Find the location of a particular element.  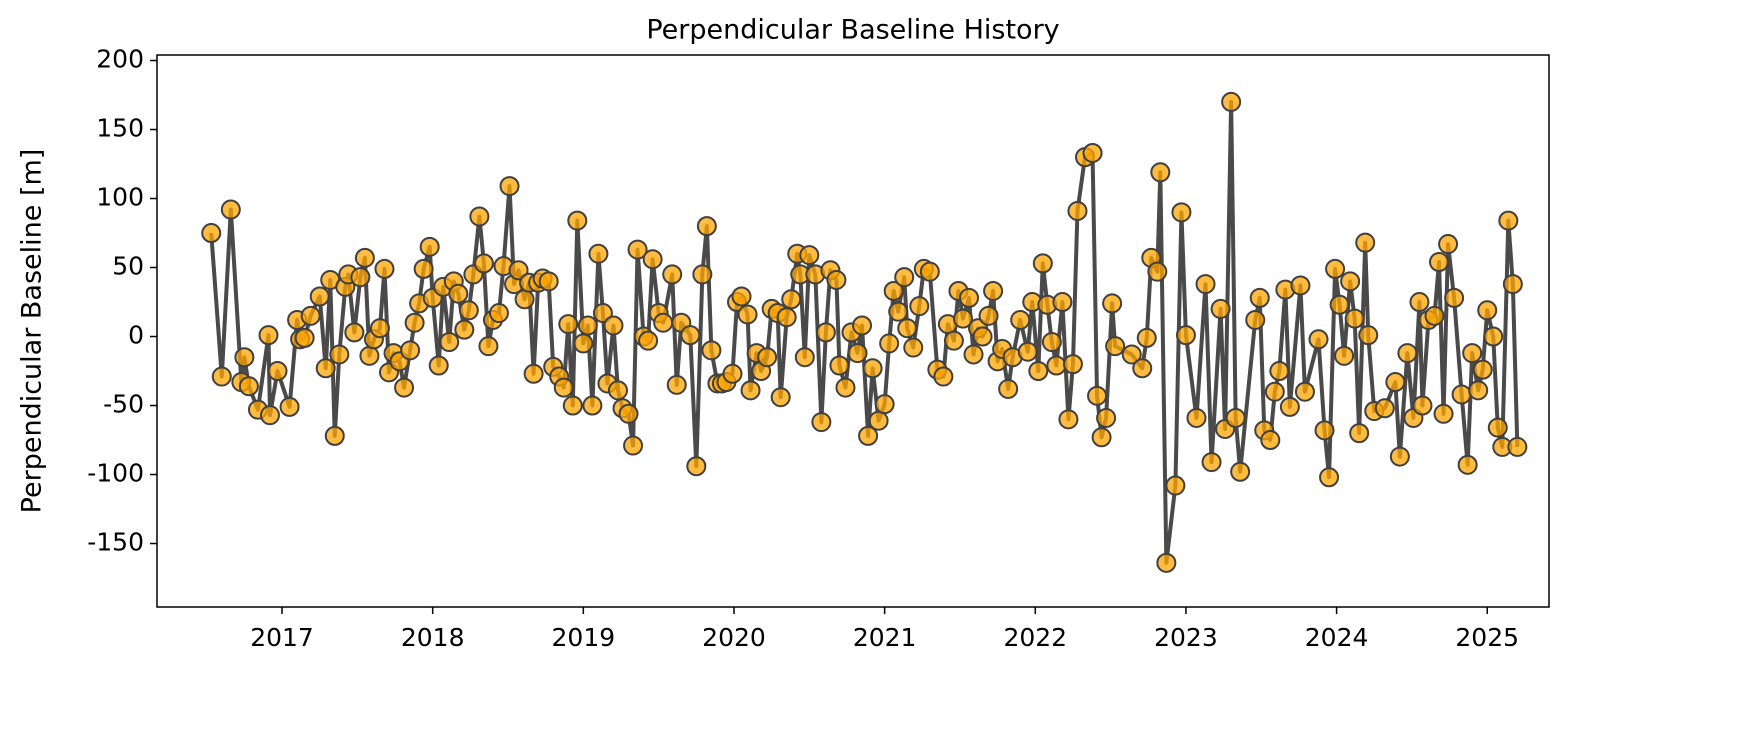

y-tick-label: -150 is located at coordinates (115, 542).